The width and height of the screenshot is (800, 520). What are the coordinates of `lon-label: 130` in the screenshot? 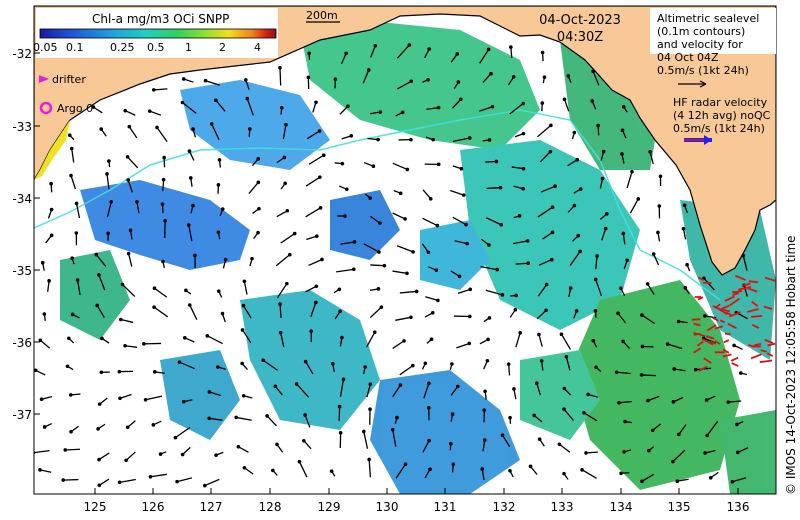 It's located at (387, 507).